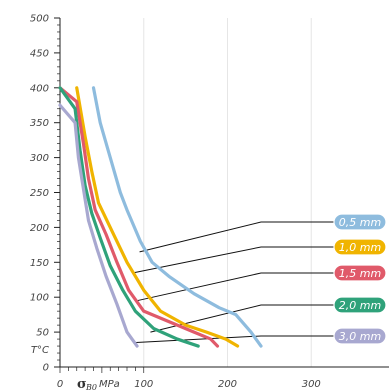 The height and width of the screenshot is (392, 389). What do you see at coordinates (39, 228) in the screenshot?
I see `y-tick-label: 200` at bounding box center [39, 228].